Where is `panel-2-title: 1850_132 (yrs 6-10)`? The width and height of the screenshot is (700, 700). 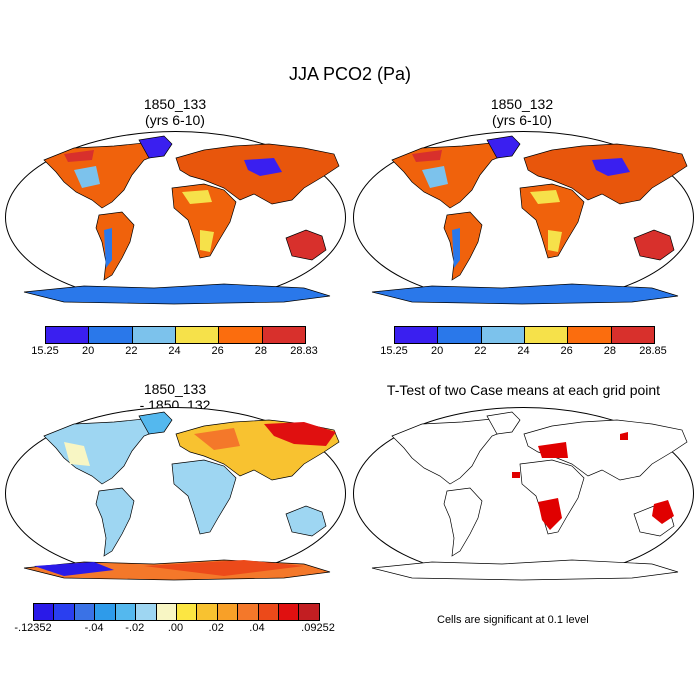
panel-2-title: 1850_132 (yrs 6-10) is located at coordinates (522, 112).